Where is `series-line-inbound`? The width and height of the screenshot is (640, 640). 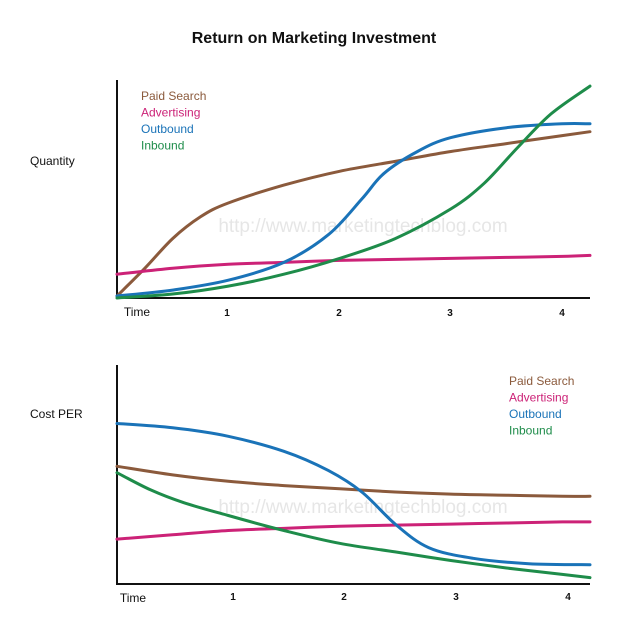 series-line-inbound is located at coordinates (353, 525).